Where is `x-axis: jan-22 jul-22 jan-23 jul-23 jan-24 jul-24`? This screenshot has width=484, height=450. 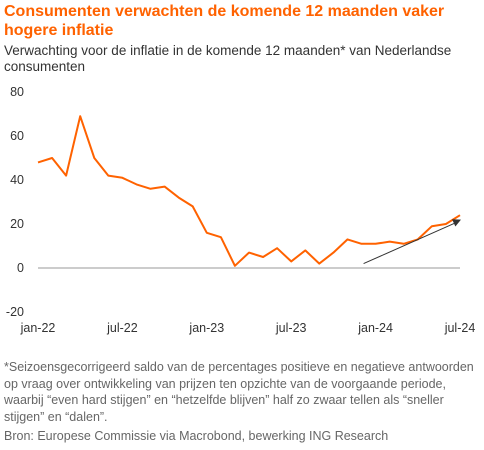 x-axis: jan-22 jul-22 jan-23 jul-23 jan-24 jul-24 is located at coordinates (248, 328).